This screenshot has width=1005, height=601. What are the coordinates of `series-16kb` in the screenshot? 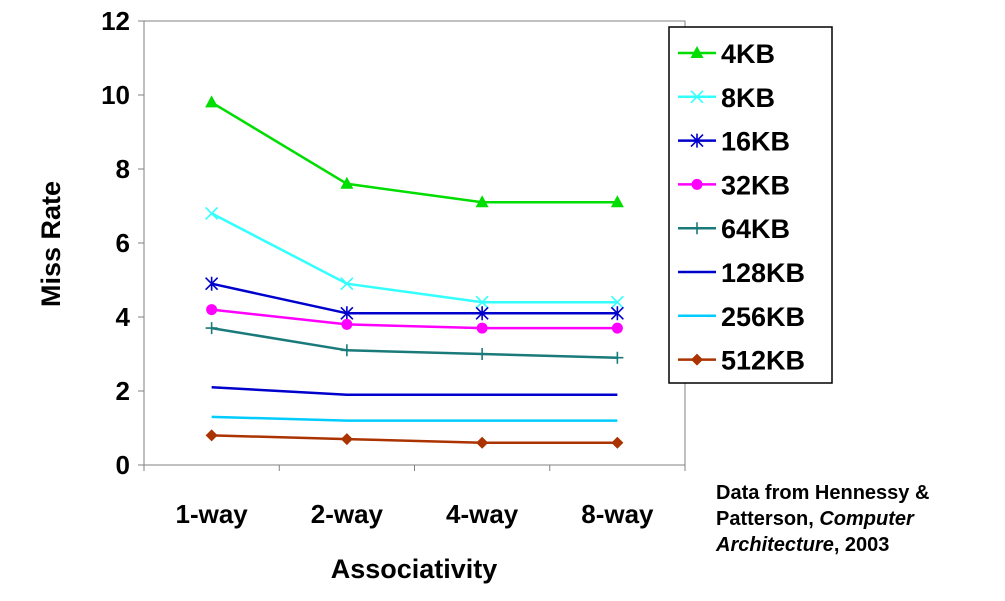 It's located at (414, 298).